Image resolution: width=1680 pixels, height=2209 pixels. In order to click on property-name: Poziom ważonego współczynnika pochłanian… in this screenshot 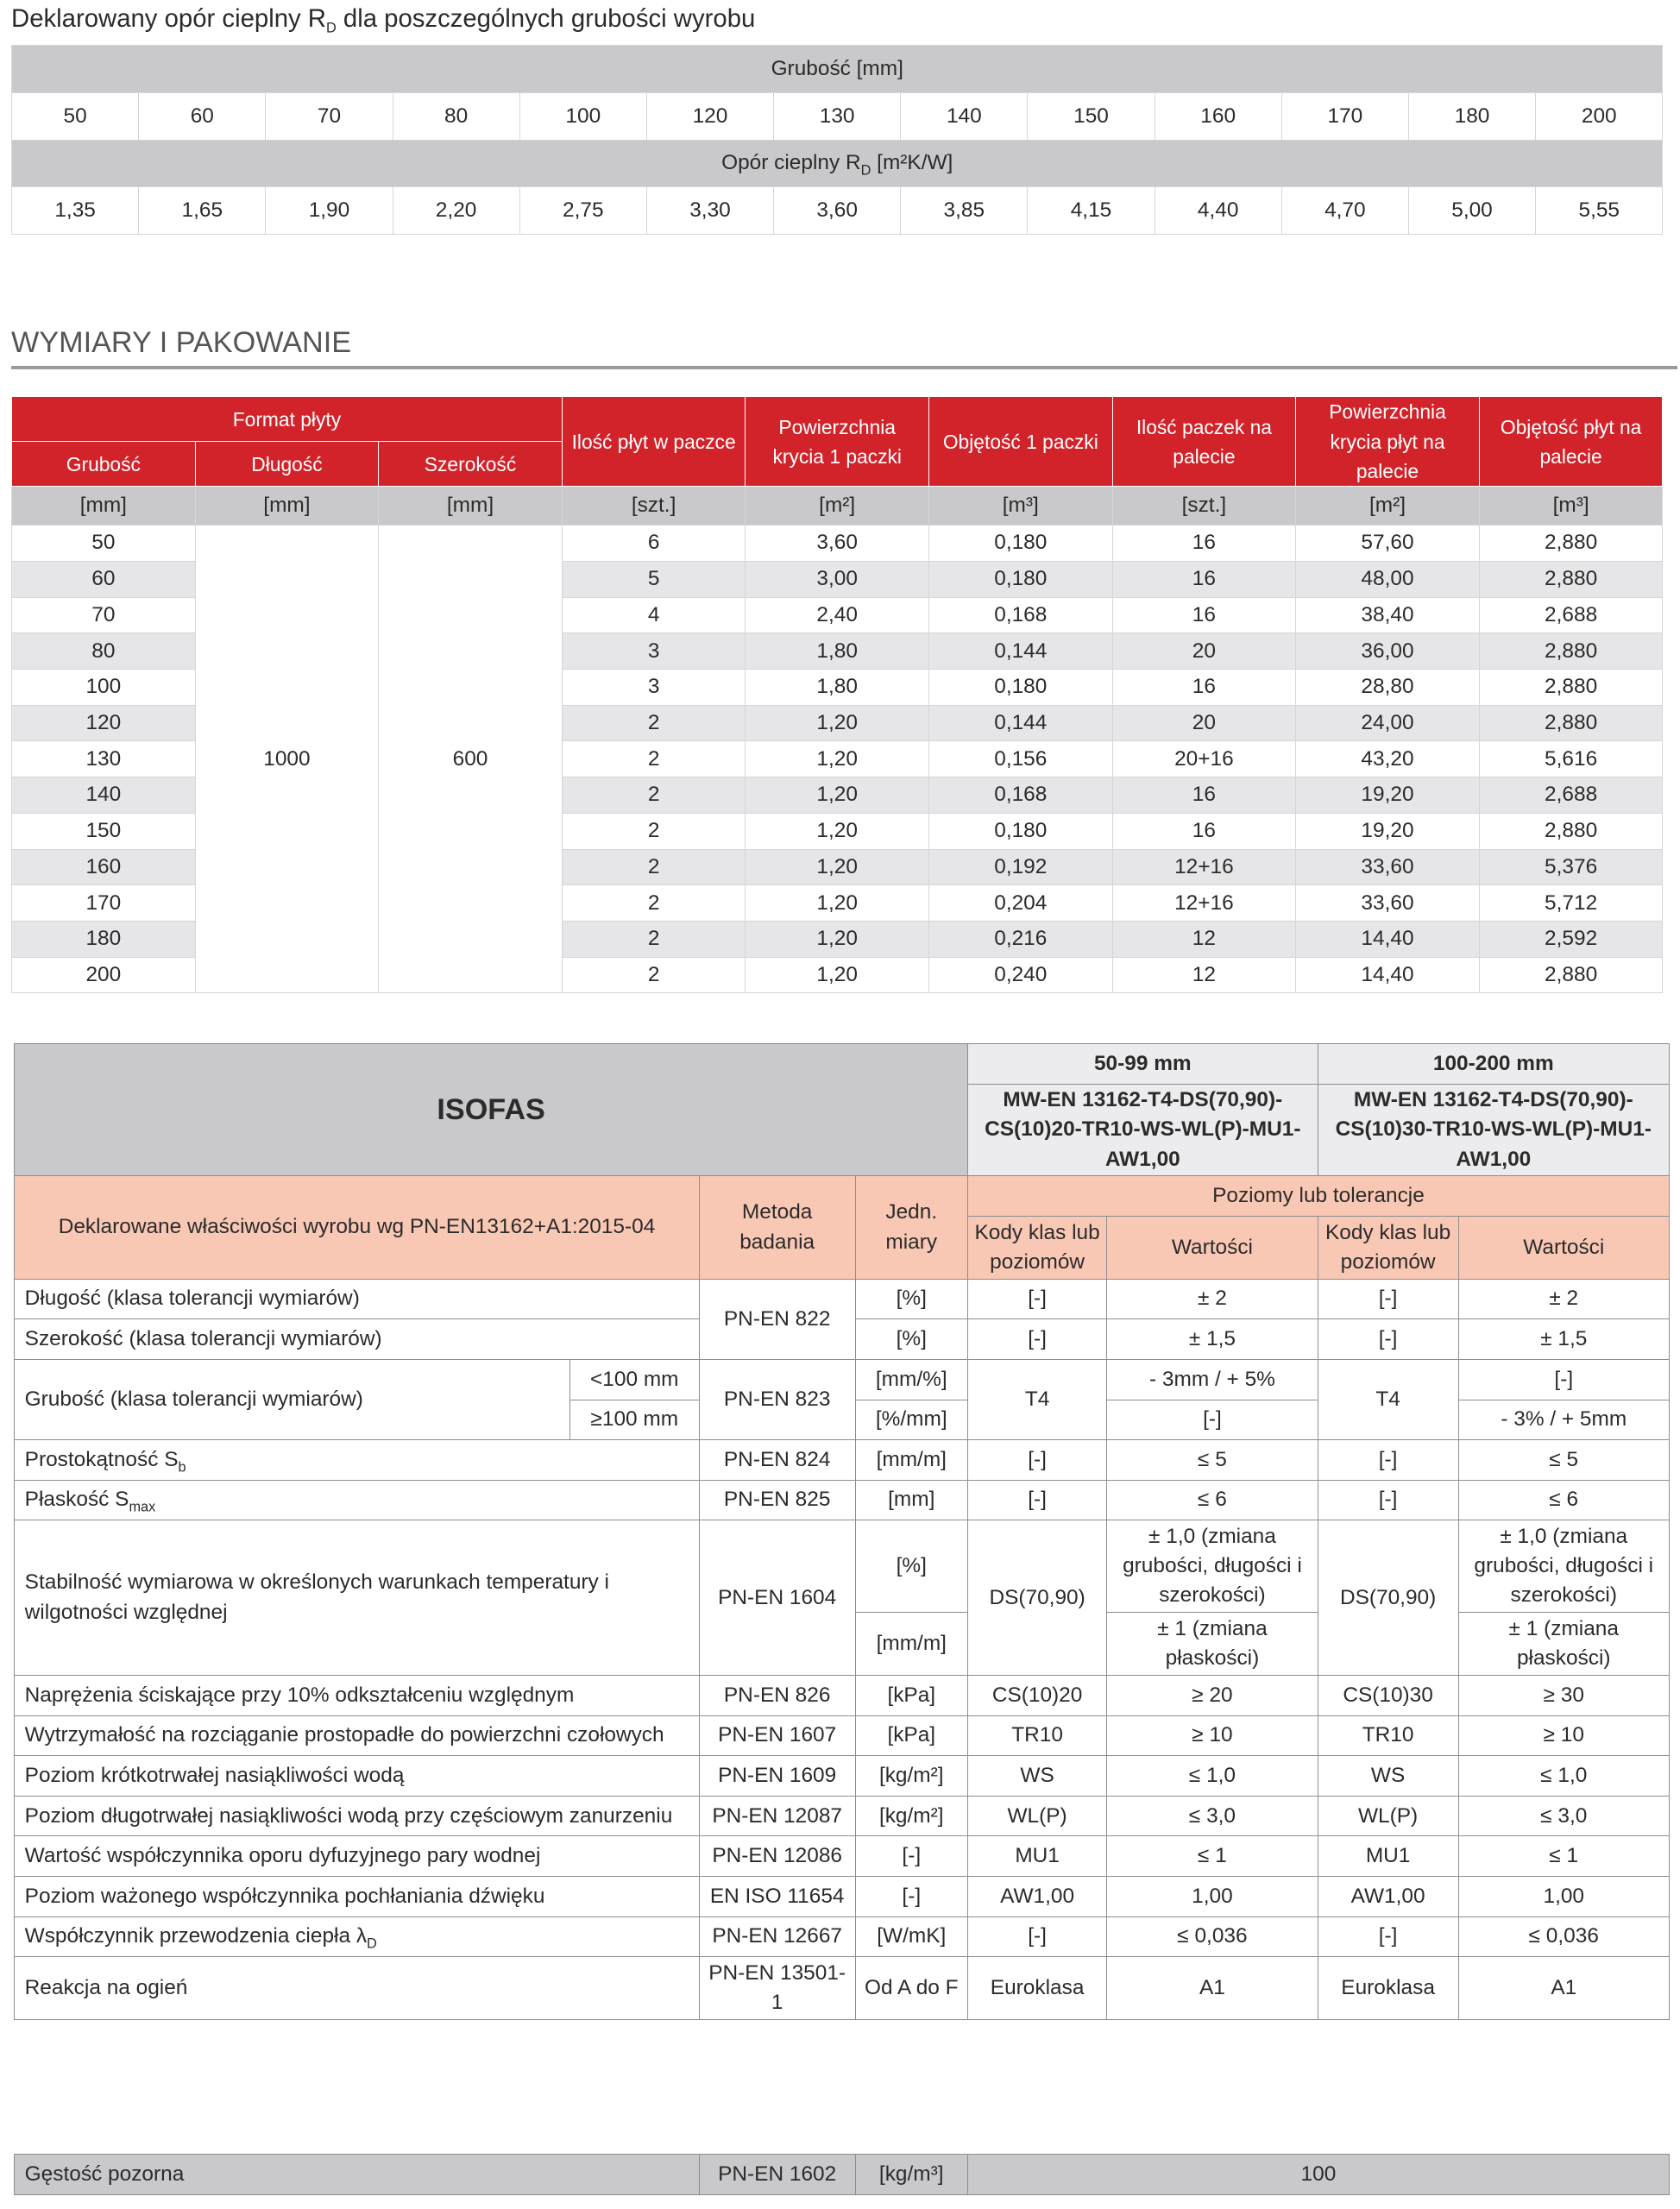, I will do `click(357, 1896)`.